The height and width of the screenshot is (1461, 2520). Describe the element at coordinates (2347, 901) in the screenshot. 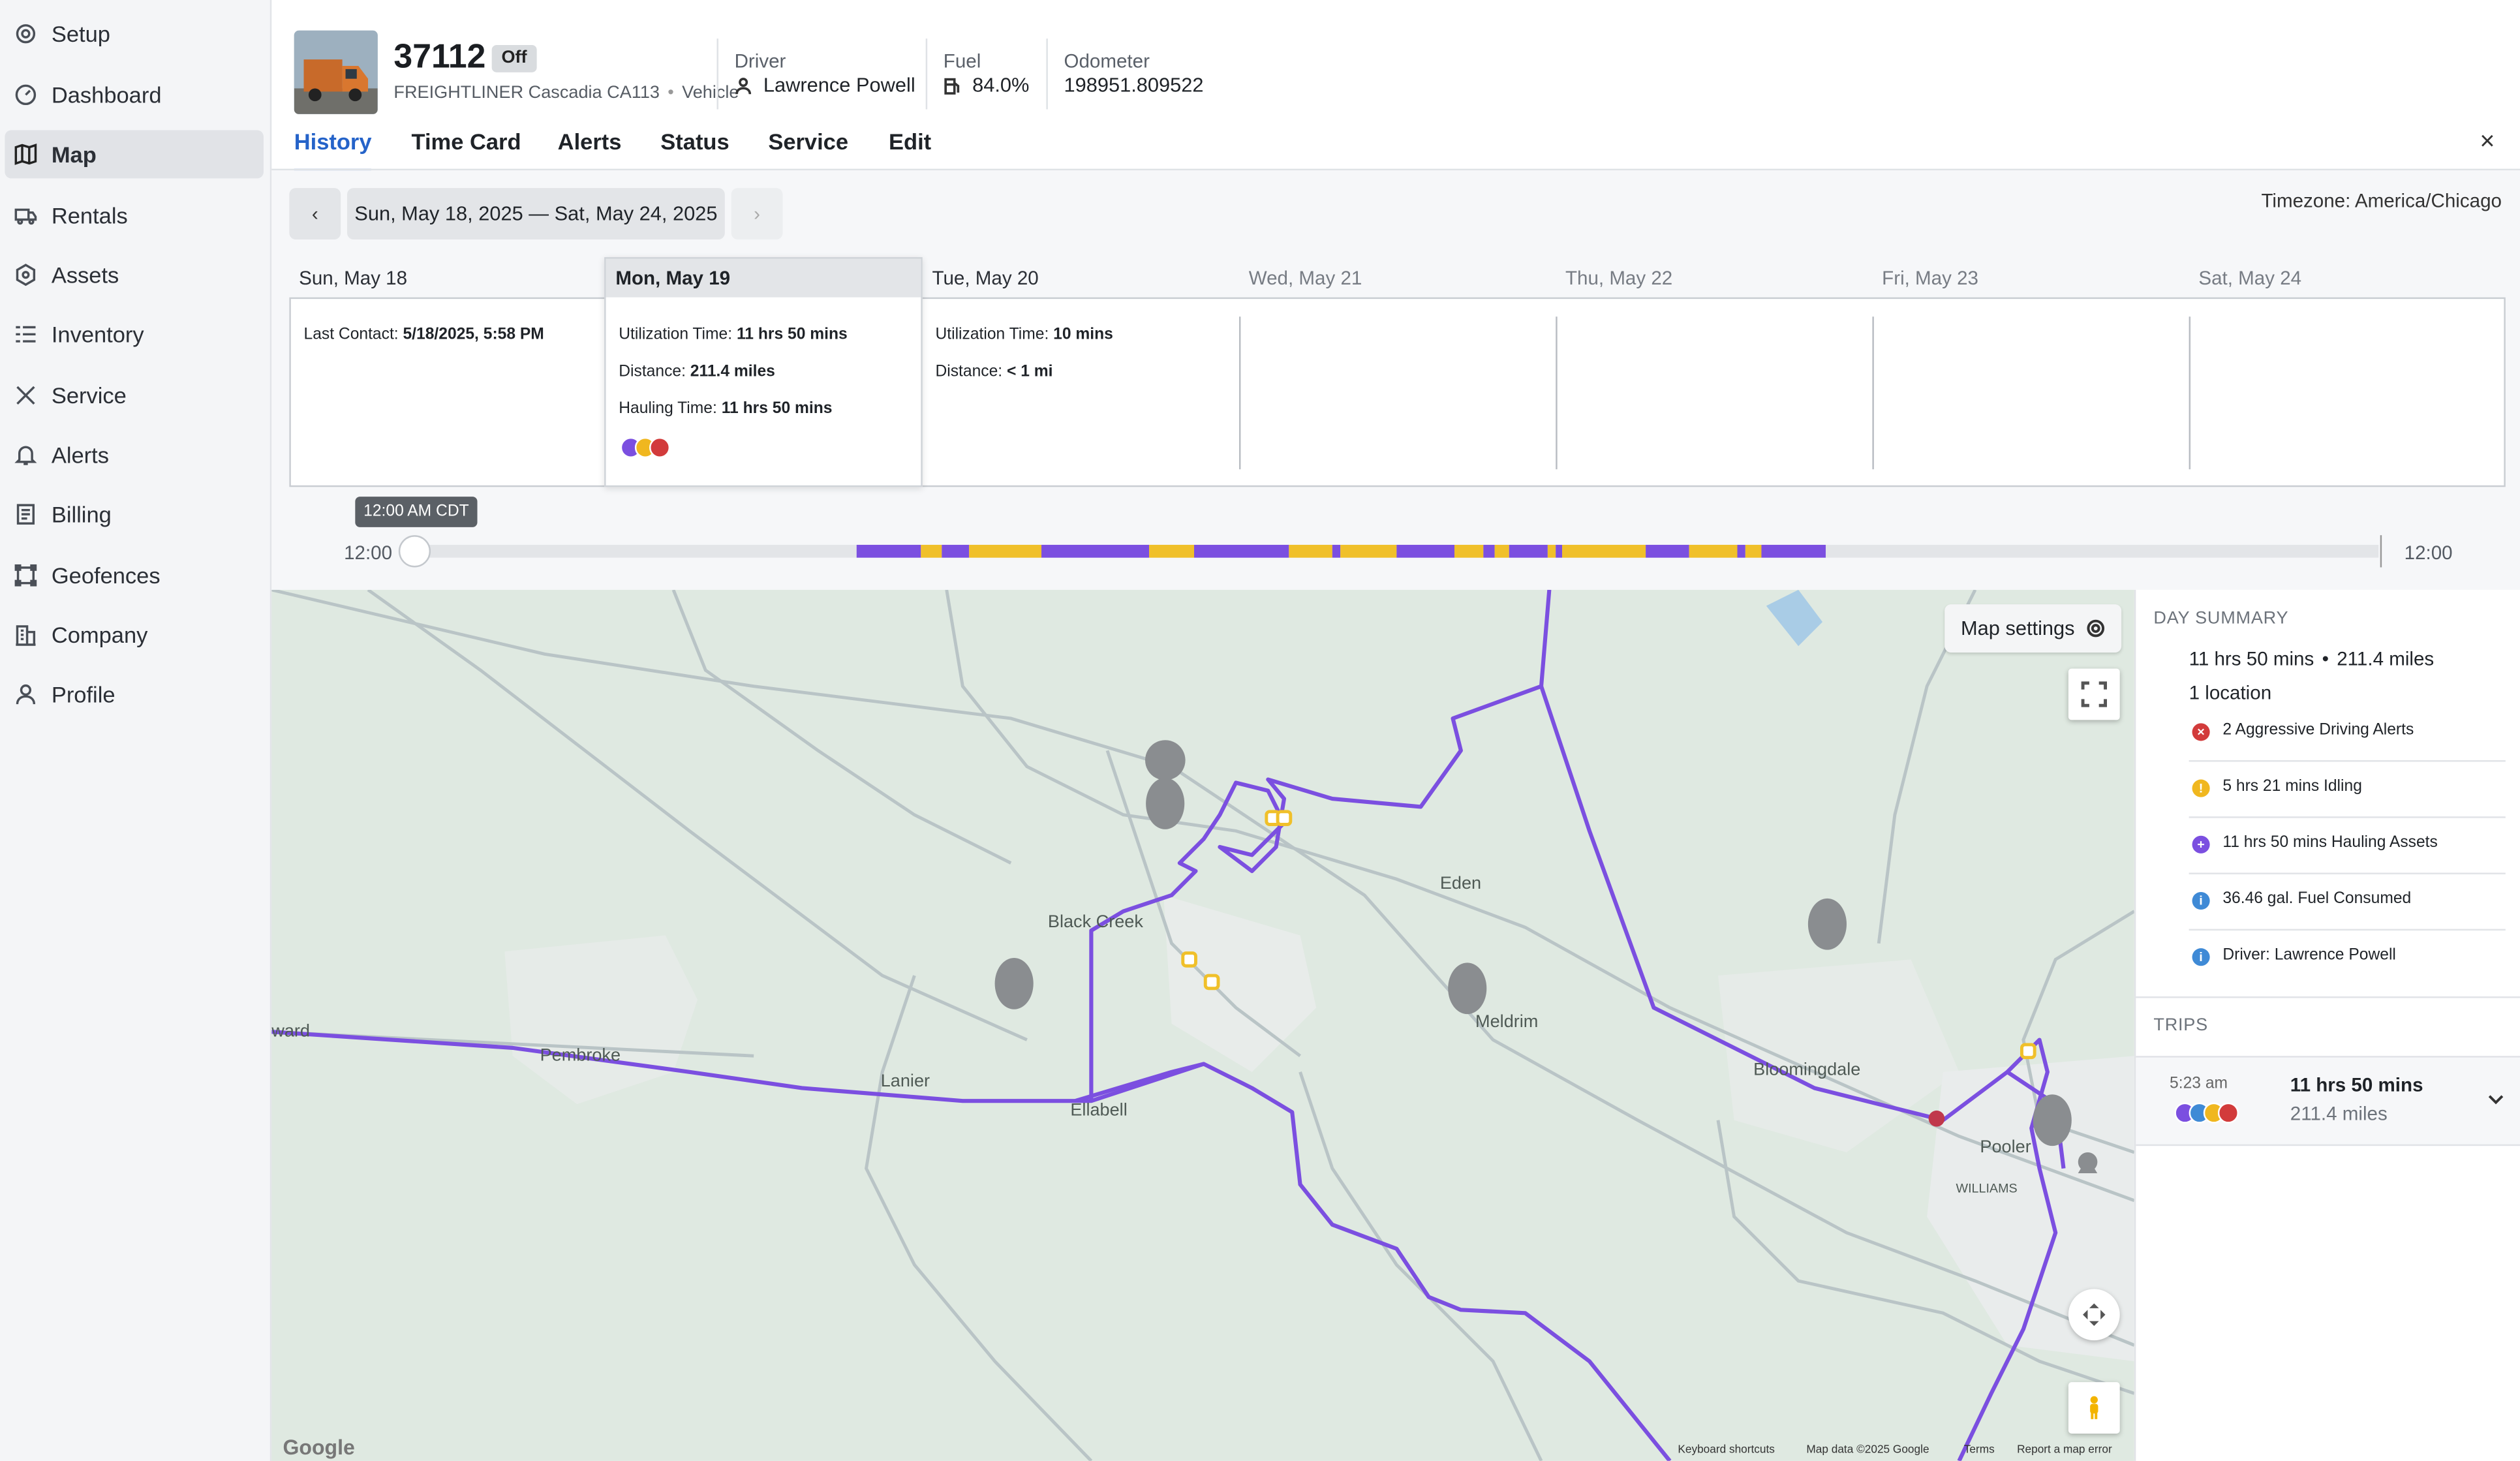

I see `summary-row-fuel: i 36.46 gal. Fuel Consumed` at that location.